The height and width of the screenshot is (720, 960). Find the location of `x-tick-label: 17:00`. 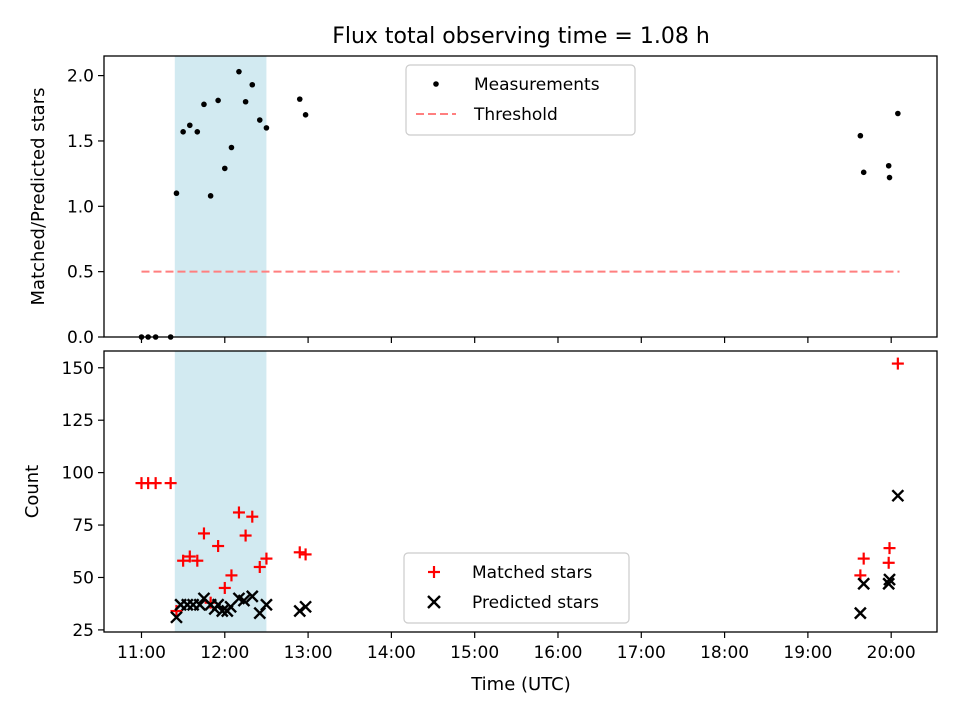

x-tick-label: 17:00 is located at coordinates (641, 653).